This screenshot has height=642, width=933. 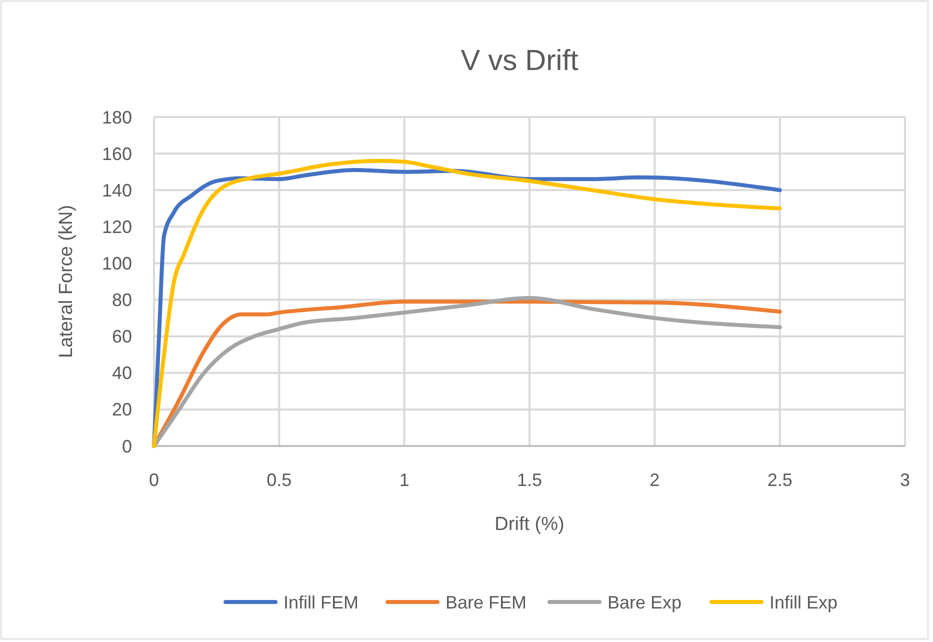 What do you see at coordinates (486, 602) in the screenshot?
I see `legend-label: Bare FEM` at bounding box center [486, 602].